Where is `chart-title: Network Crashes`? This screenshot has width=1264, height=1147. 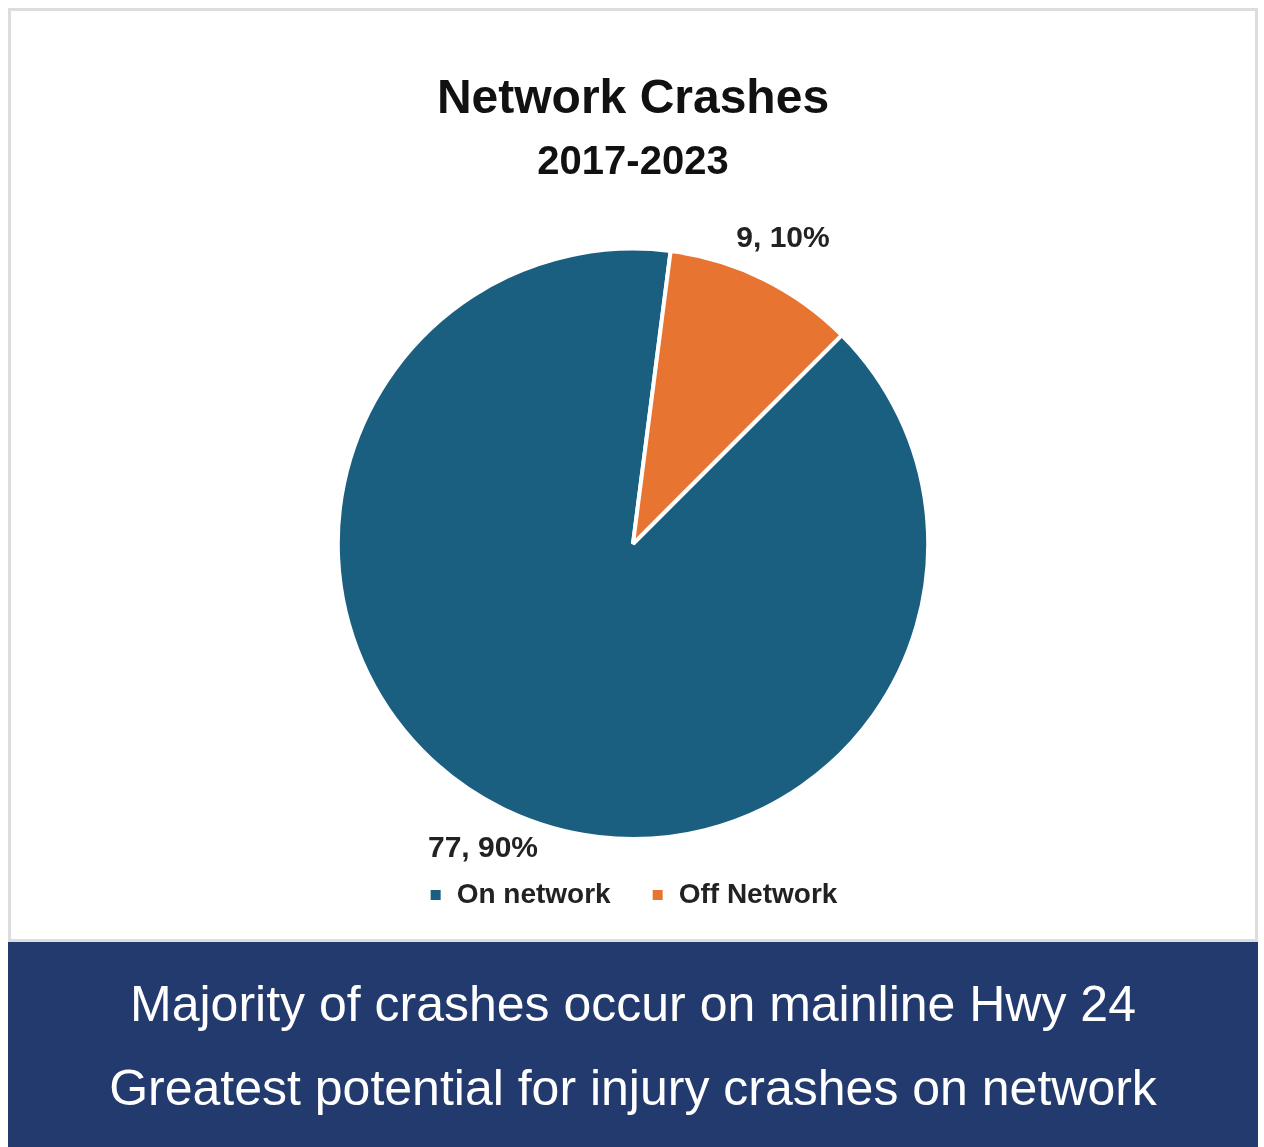
chart-title: Network Crashes is located at coordinates (633, 97).